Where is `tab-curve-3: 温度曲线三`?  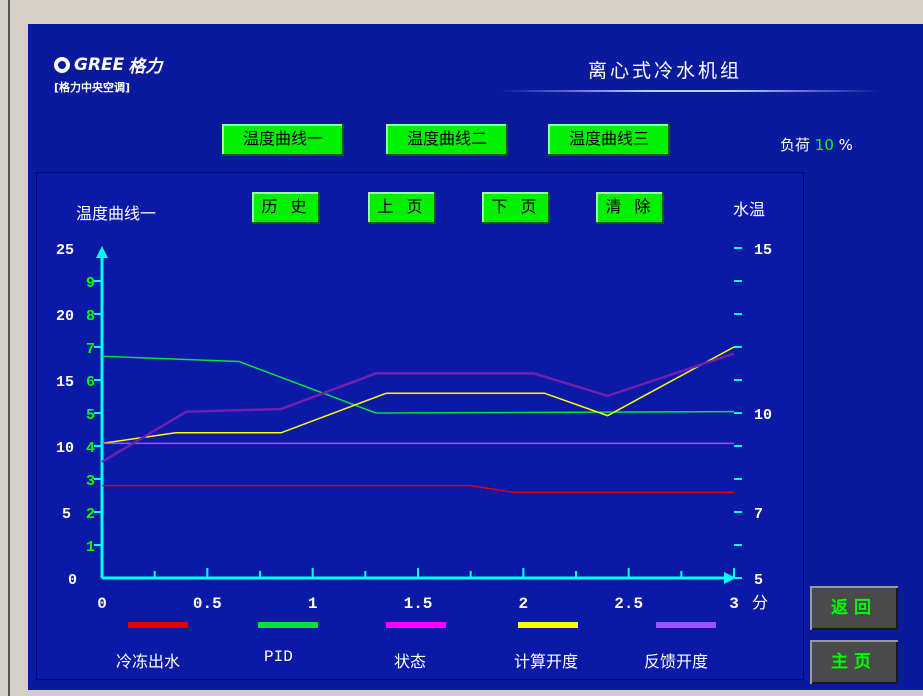
tab-curve-3: 温度曲线三 is located at coordinates (609, 140).